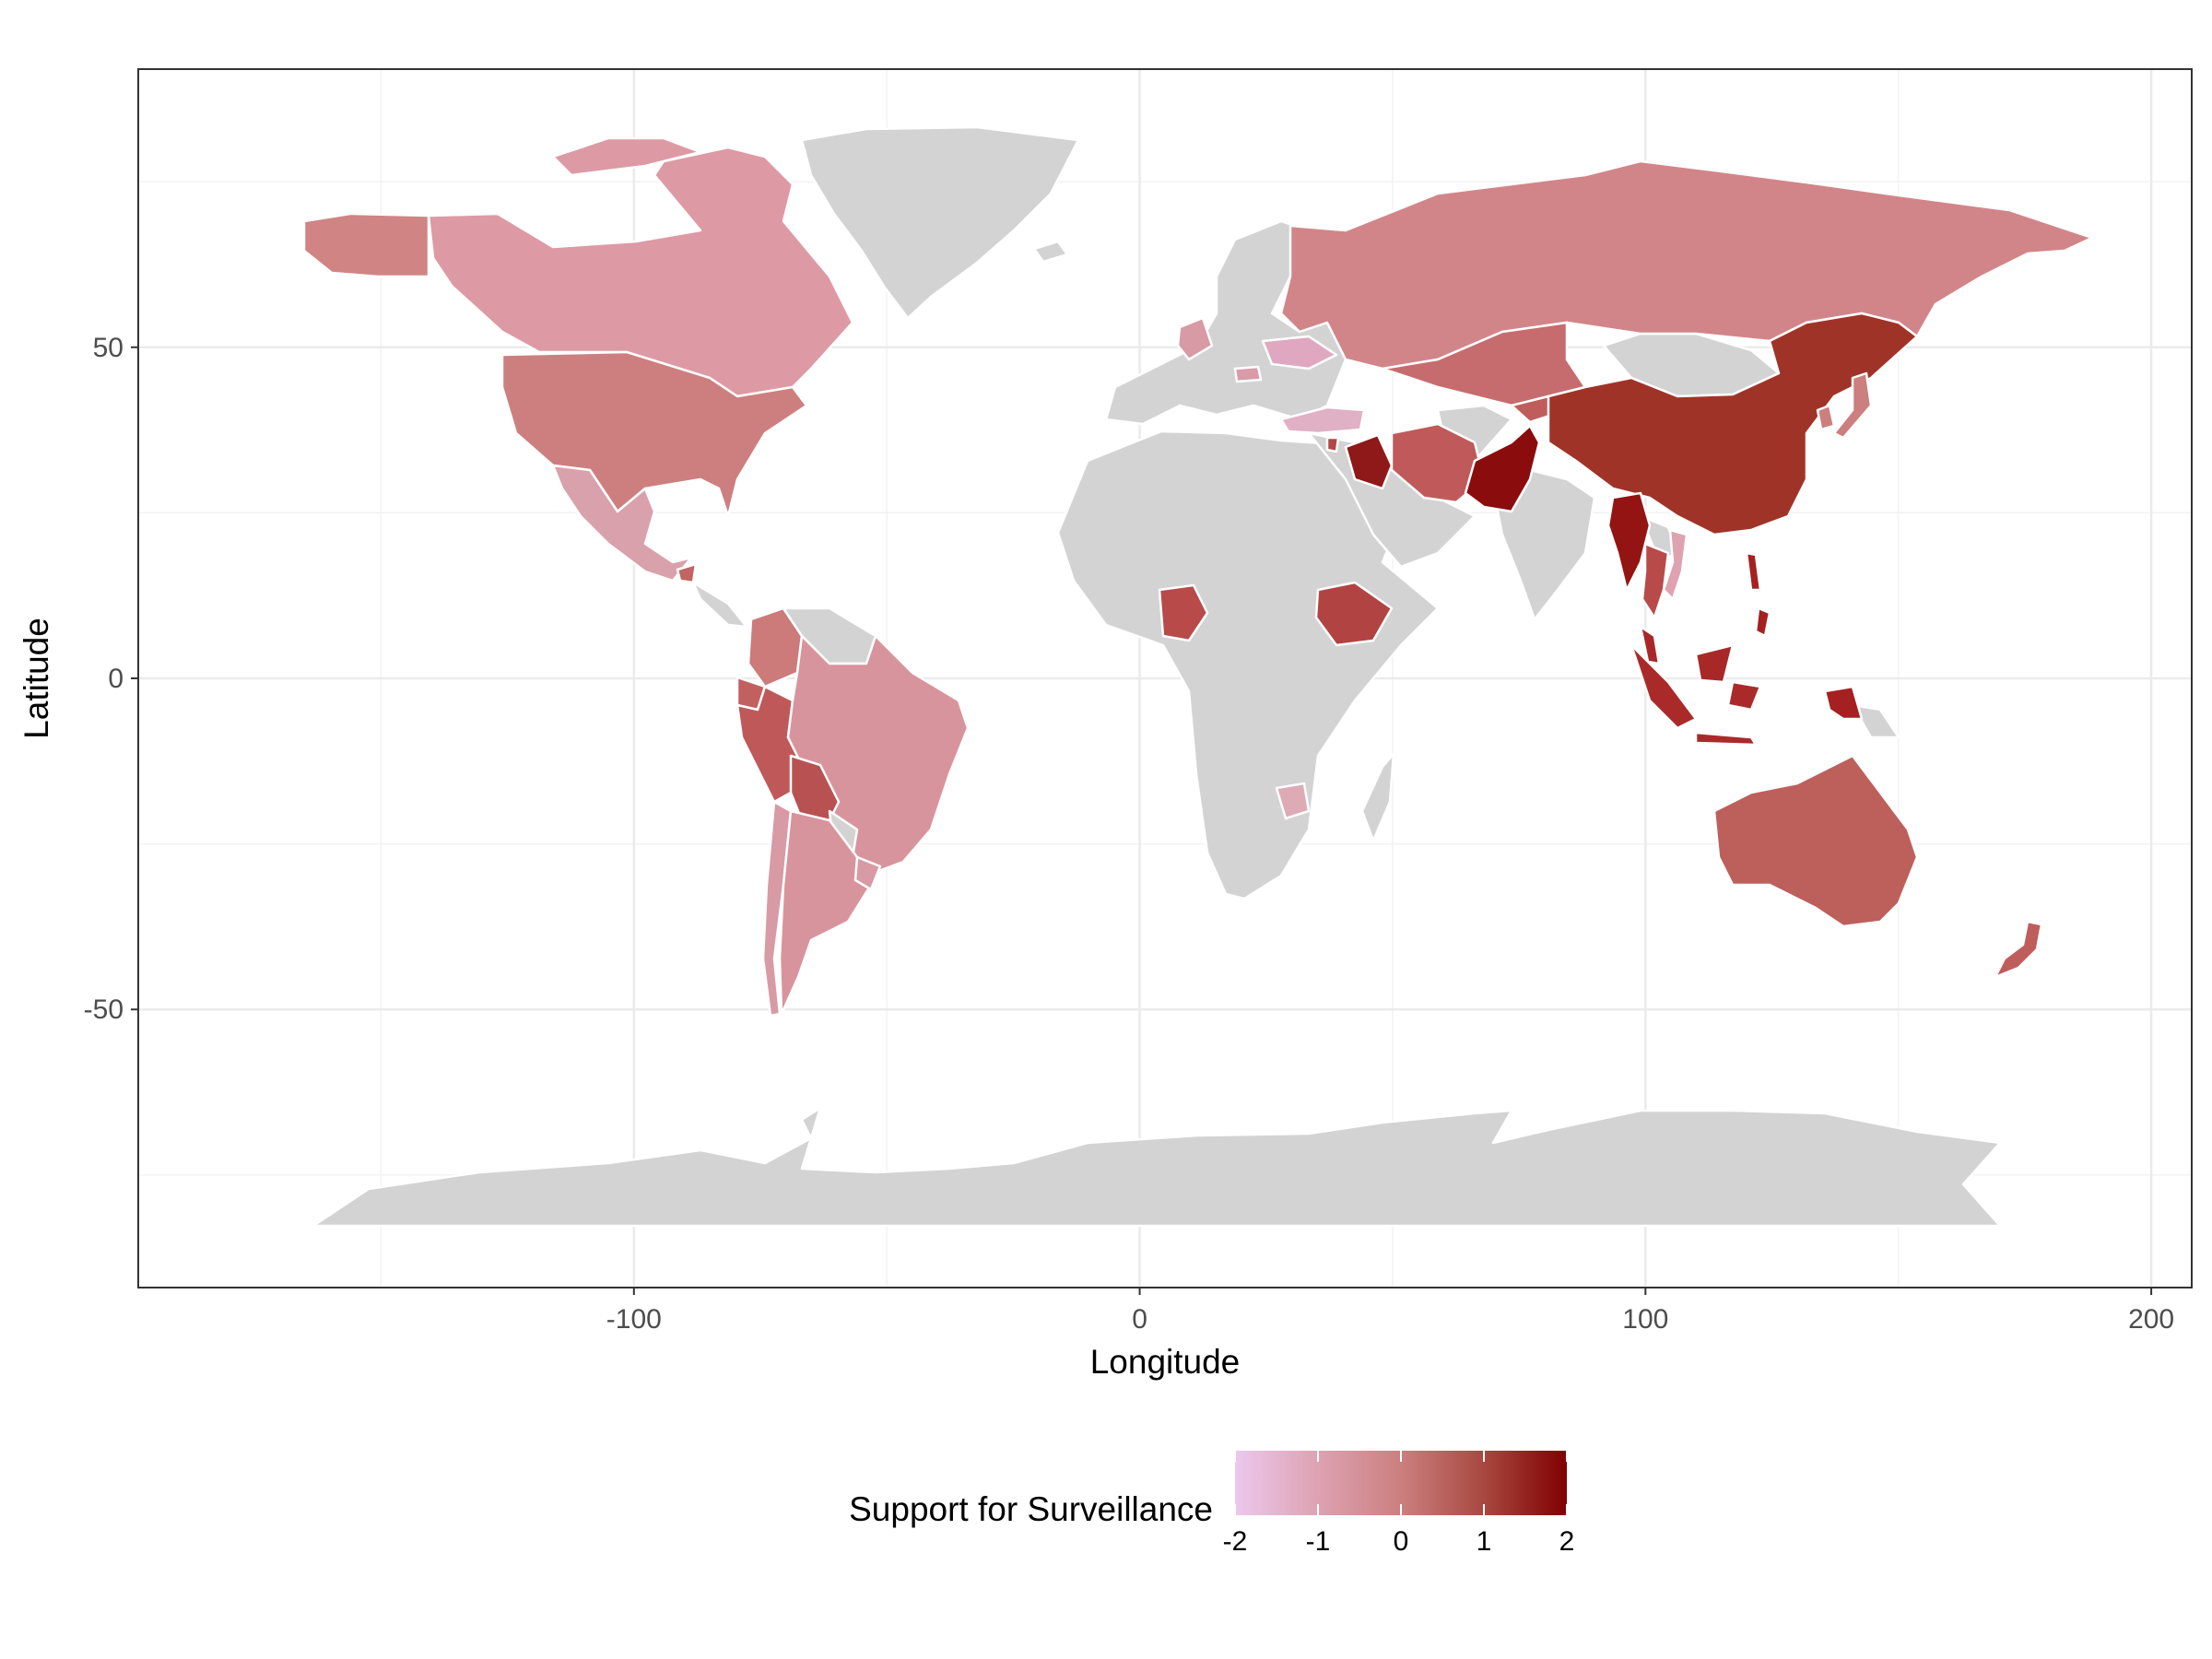 The image size is (2212, 1659). Describe the element at coordinates (1401, 1541) in the screenshot. I see `legend-tick-label: 0` at that location.